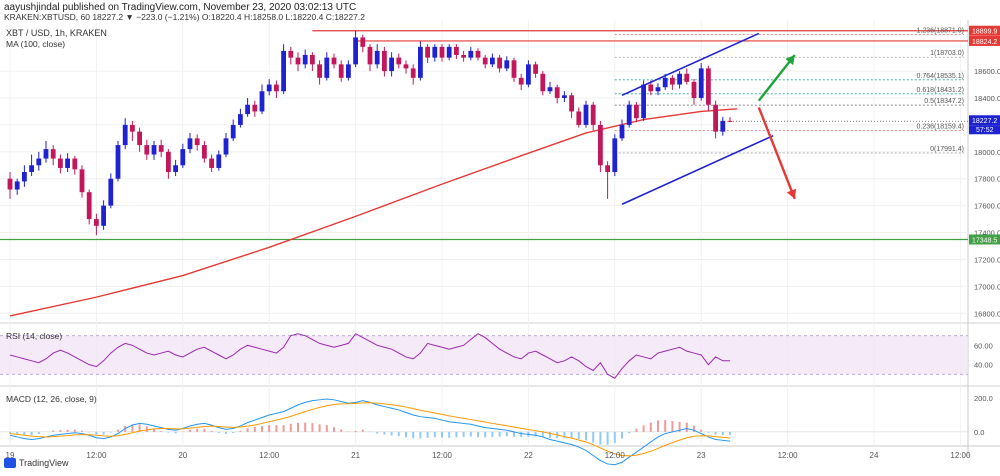  Describe the element at coordinates (944, 101) in the screenshot. I see `fib-level-label: 0.5(18347.2)` at that location.